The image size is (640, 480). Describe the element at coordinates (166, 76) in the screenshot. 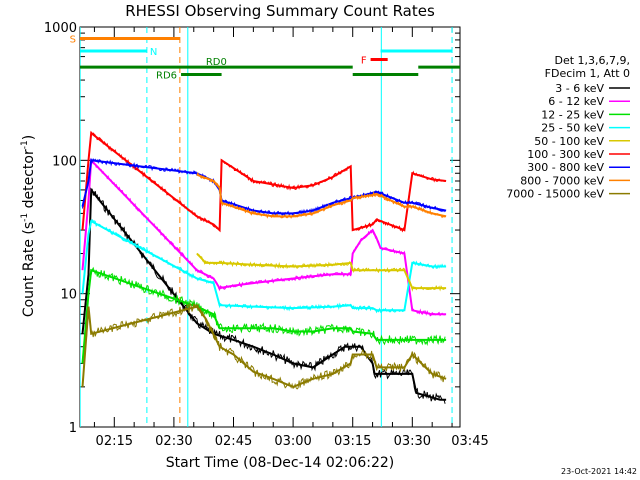

I see `state-bar-label-rd6: RD6` at that location.